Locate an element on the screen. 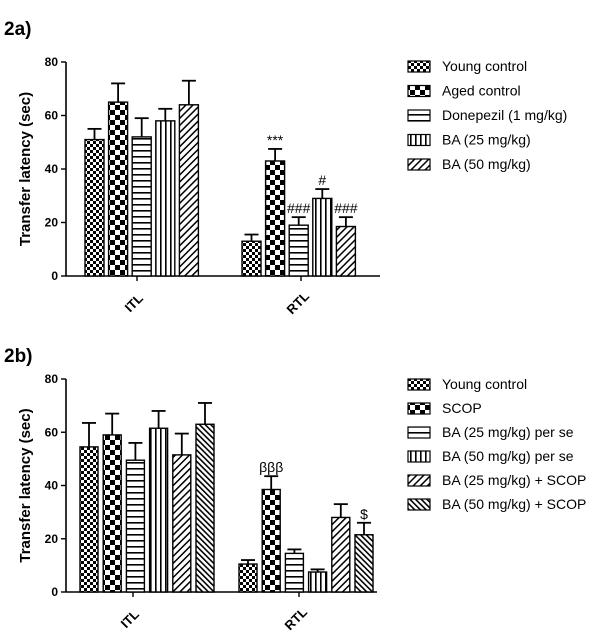  significance-label: $ is located at coordinates (364, 514).